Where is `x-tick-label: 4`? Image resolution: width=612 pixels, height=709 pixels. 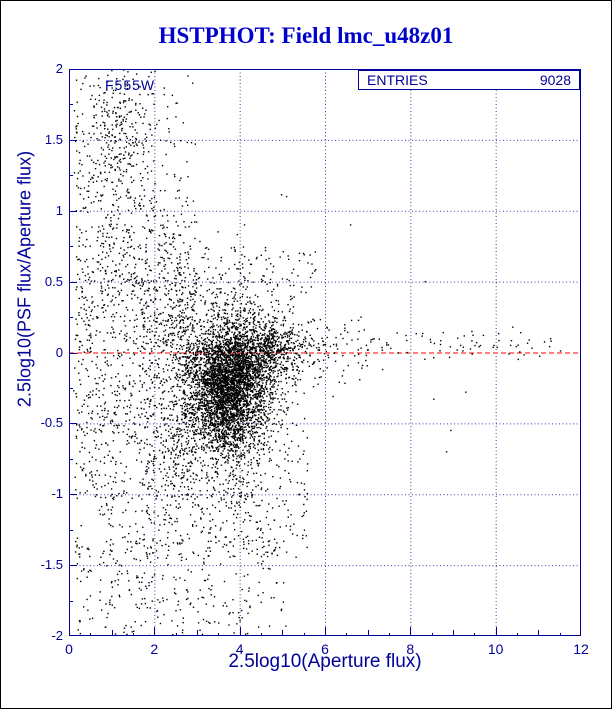
x-tick-label: 4 is located at coordinates (239, 649).